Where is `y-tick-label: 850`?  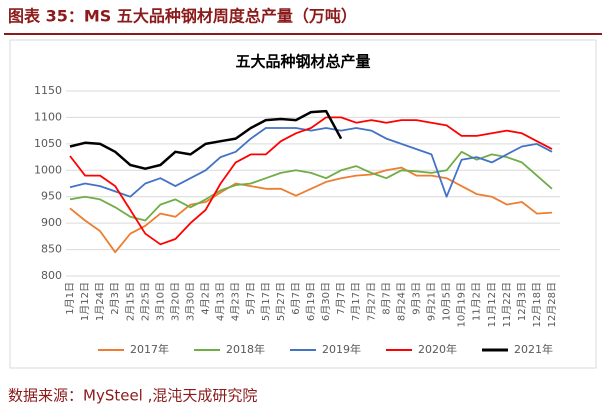 y-tick-label: 850 is located at coordinates (51, 249).